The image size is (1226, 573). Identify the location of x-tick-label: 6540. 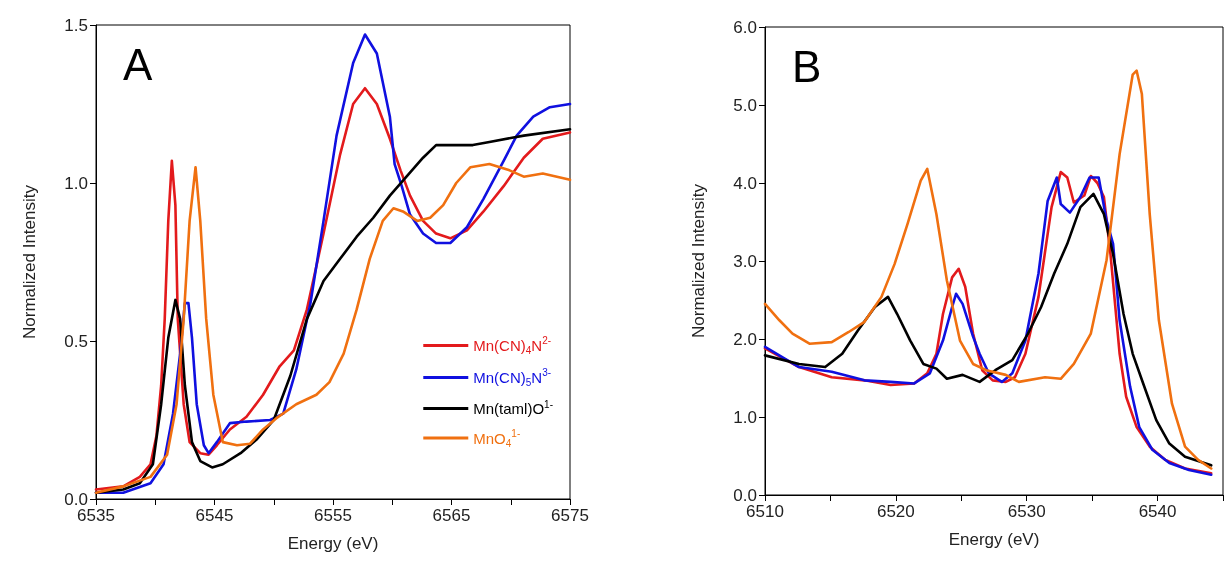
(1157, 511).